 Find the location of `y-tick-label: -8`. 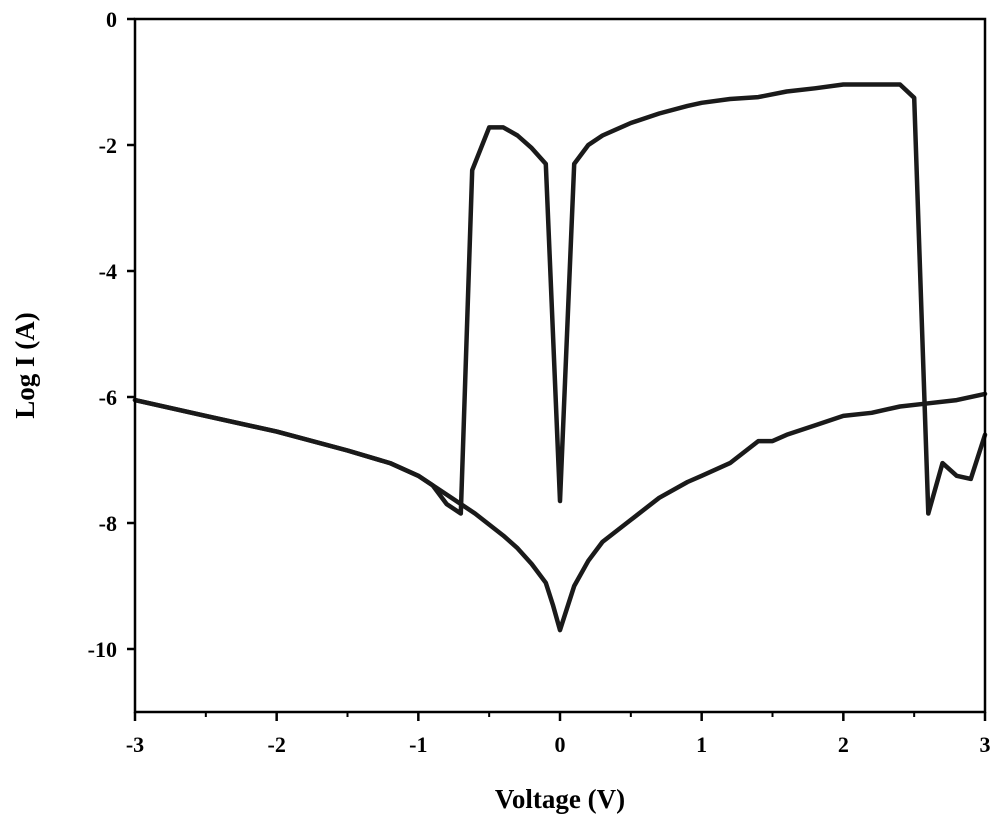

y-tick-label: -8 is located at coordinates (108, 523).